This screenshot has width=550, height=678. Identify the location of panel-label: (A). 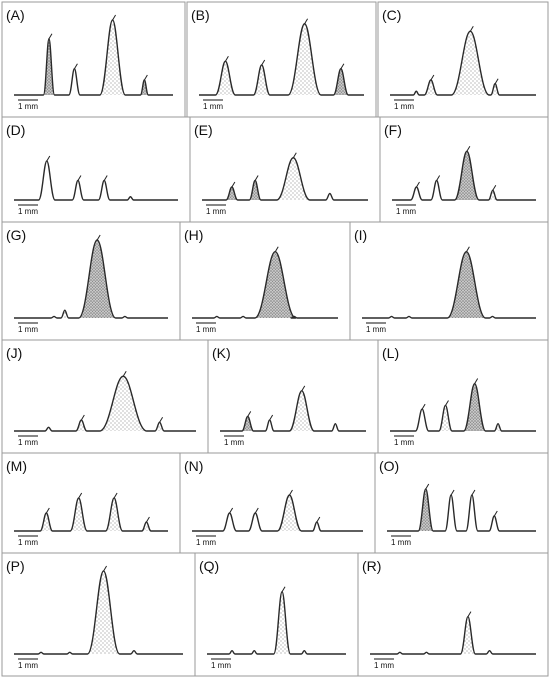
(15, 15).